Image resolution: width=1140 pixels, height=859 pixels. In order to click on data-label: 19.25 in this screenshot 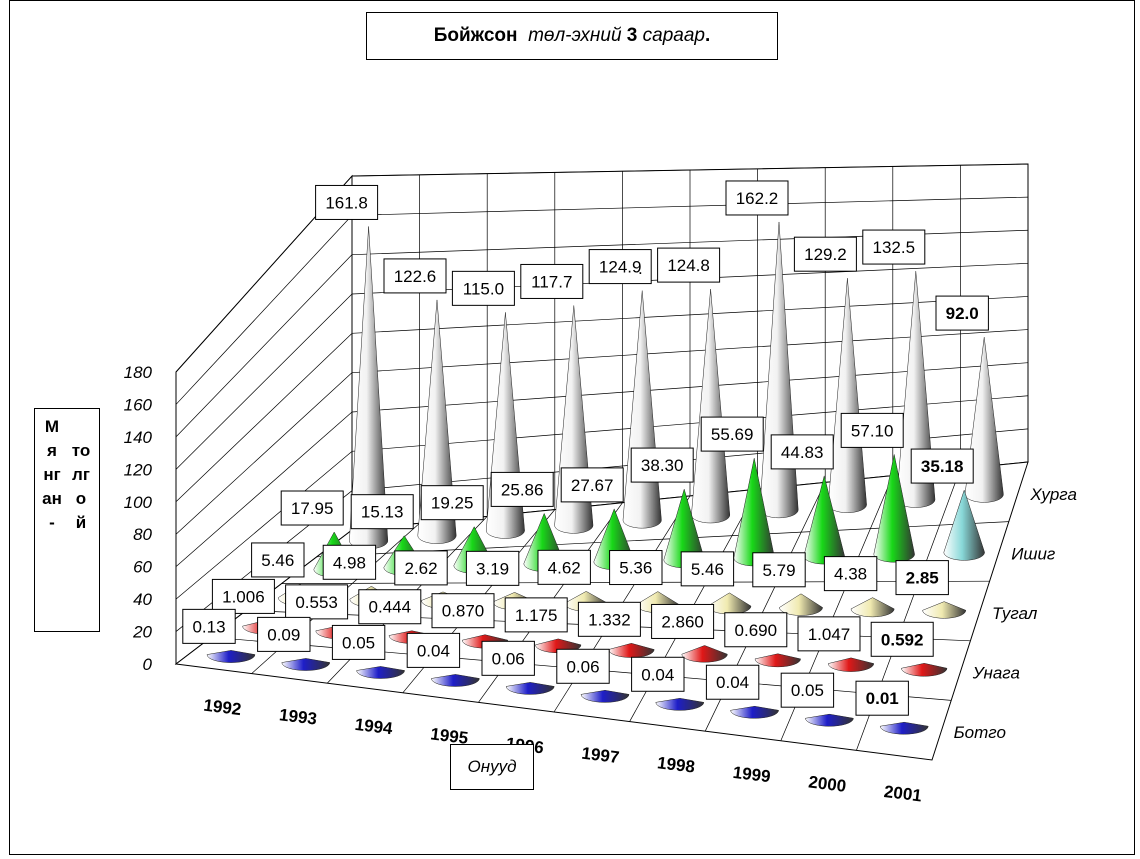, I will do `click(452, 503)`.